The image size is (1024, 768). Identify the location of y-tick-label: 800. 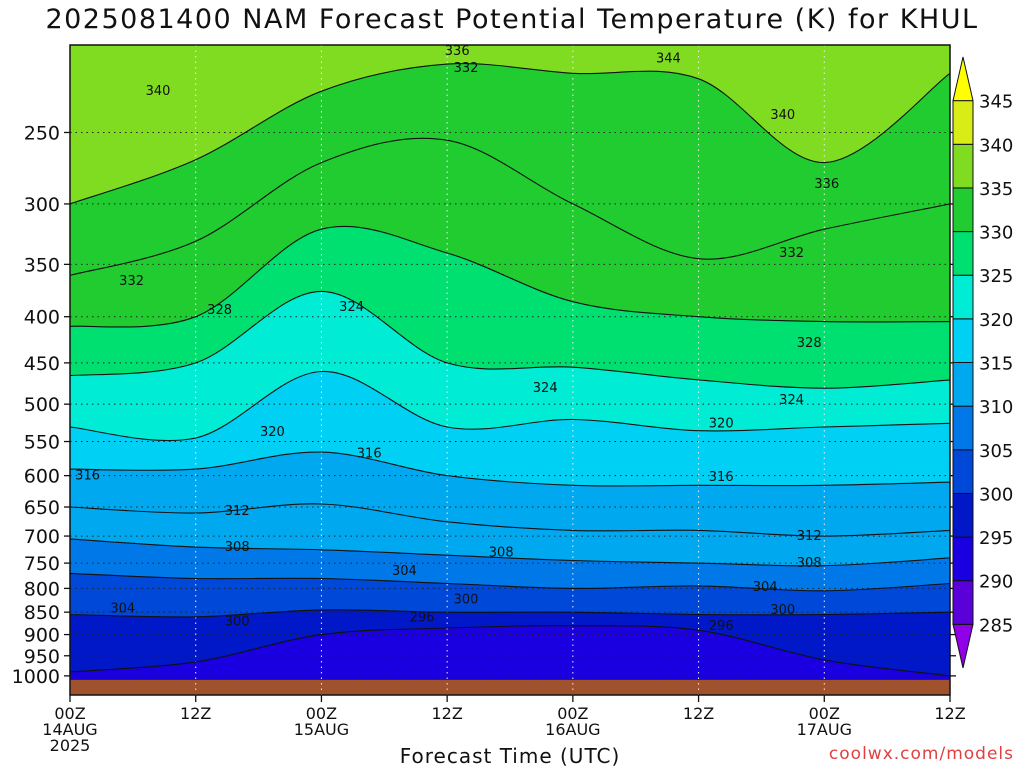
(42, 589).